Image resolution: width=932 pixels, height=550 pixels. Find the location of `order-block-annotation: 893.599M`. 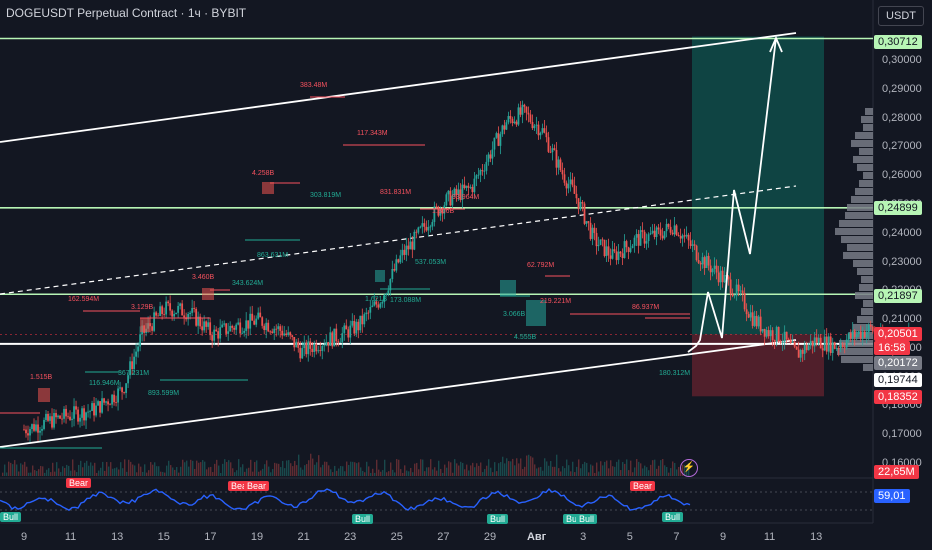

order-block-annotation: 893.599M is located at coordinates (164, 393).